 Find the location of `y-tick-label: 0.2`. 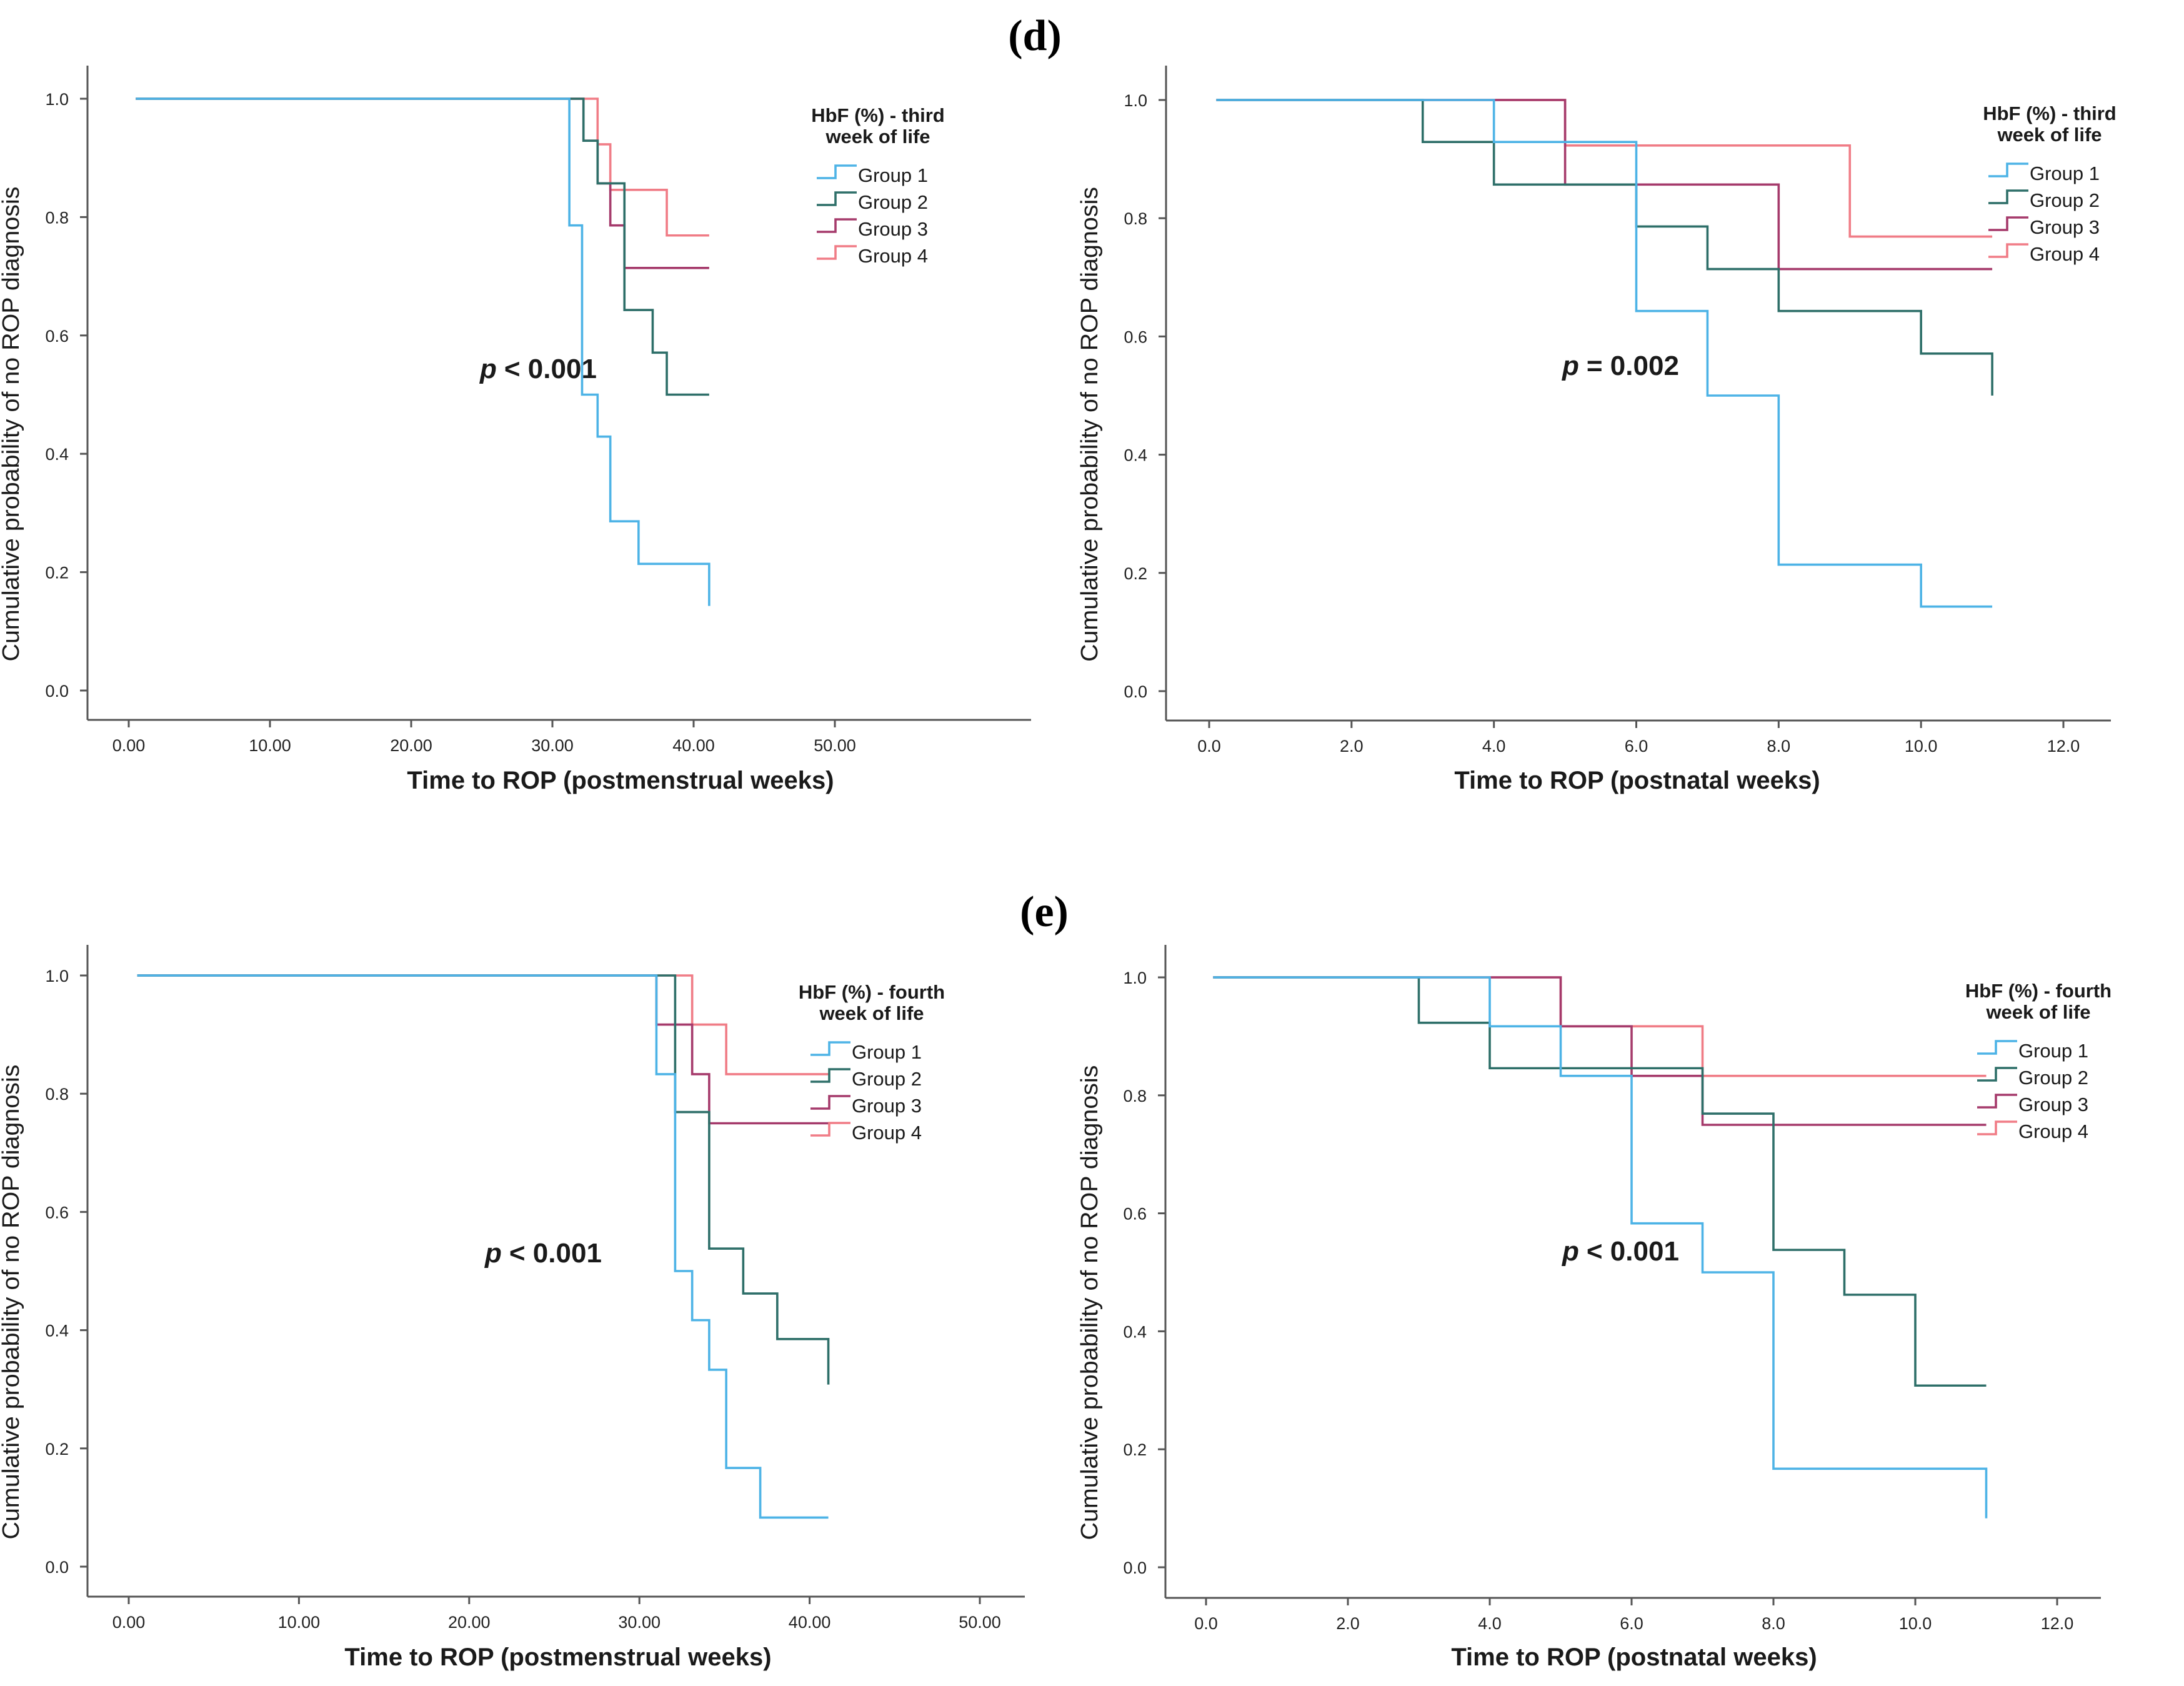

y-tick-label: 0.2 is located at coordinates (57, 573).